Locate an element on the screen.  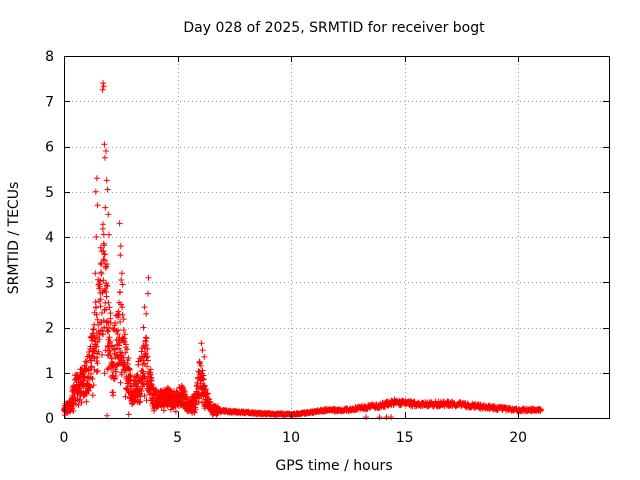
y-tick-label: 2 is located at coordinates (49, 329).